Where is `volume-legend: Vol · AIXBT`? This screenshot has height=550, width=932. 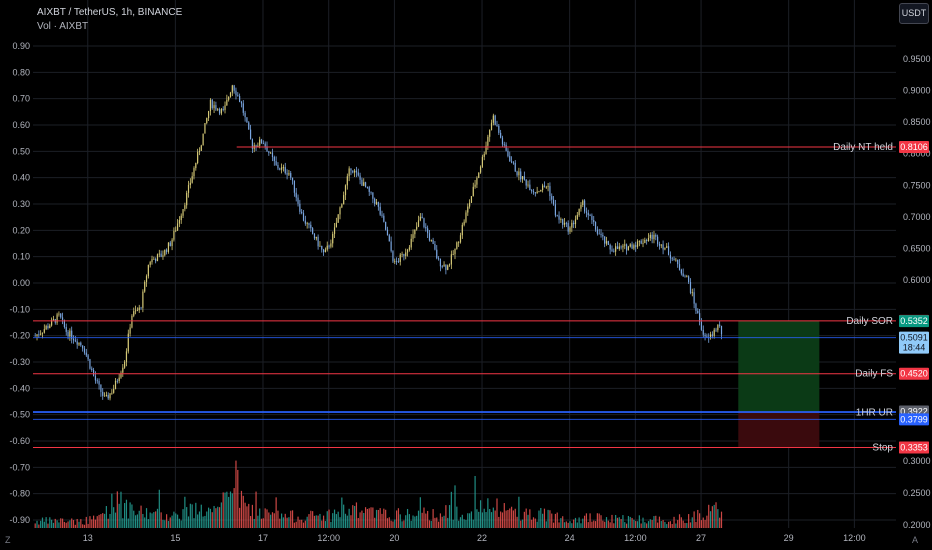 volume-legend: Vol · AIXBT is located at coordinates (63, 26).